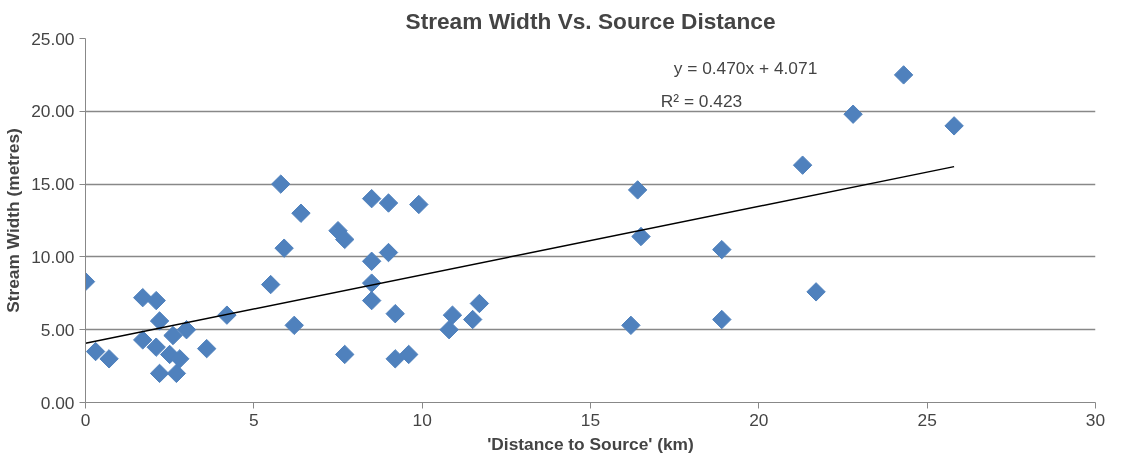 The image size is (1141, 462). I want to click on x-tick-label: 30, so click(1095, 419).